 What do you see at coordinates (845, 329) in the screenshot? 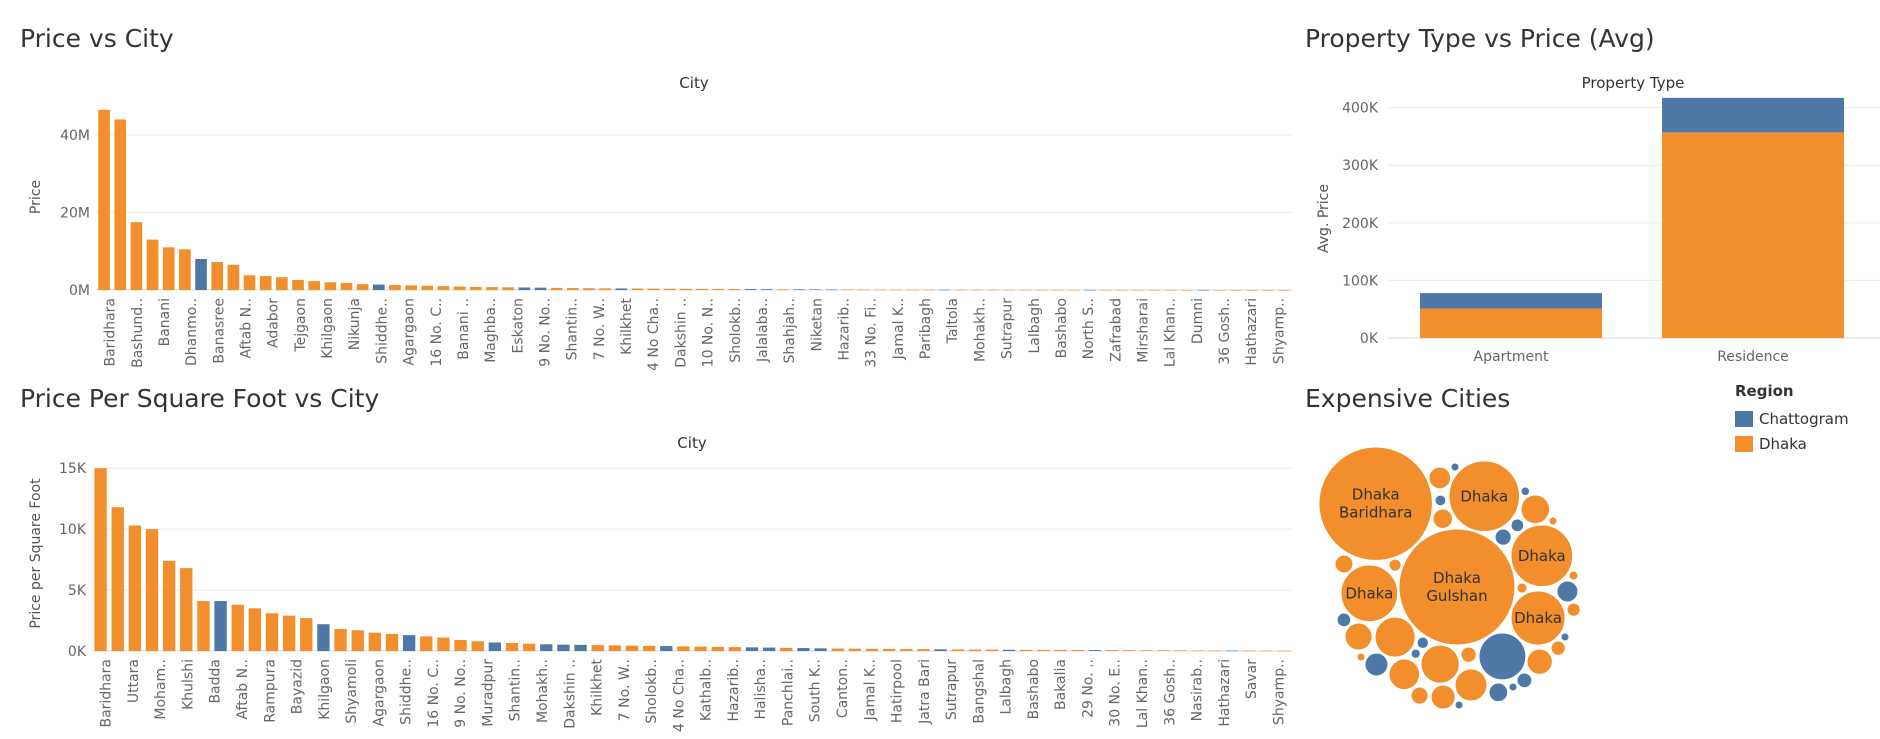
I see `price-city-xtick: Hazarib..` at bounding box center [845, 329].